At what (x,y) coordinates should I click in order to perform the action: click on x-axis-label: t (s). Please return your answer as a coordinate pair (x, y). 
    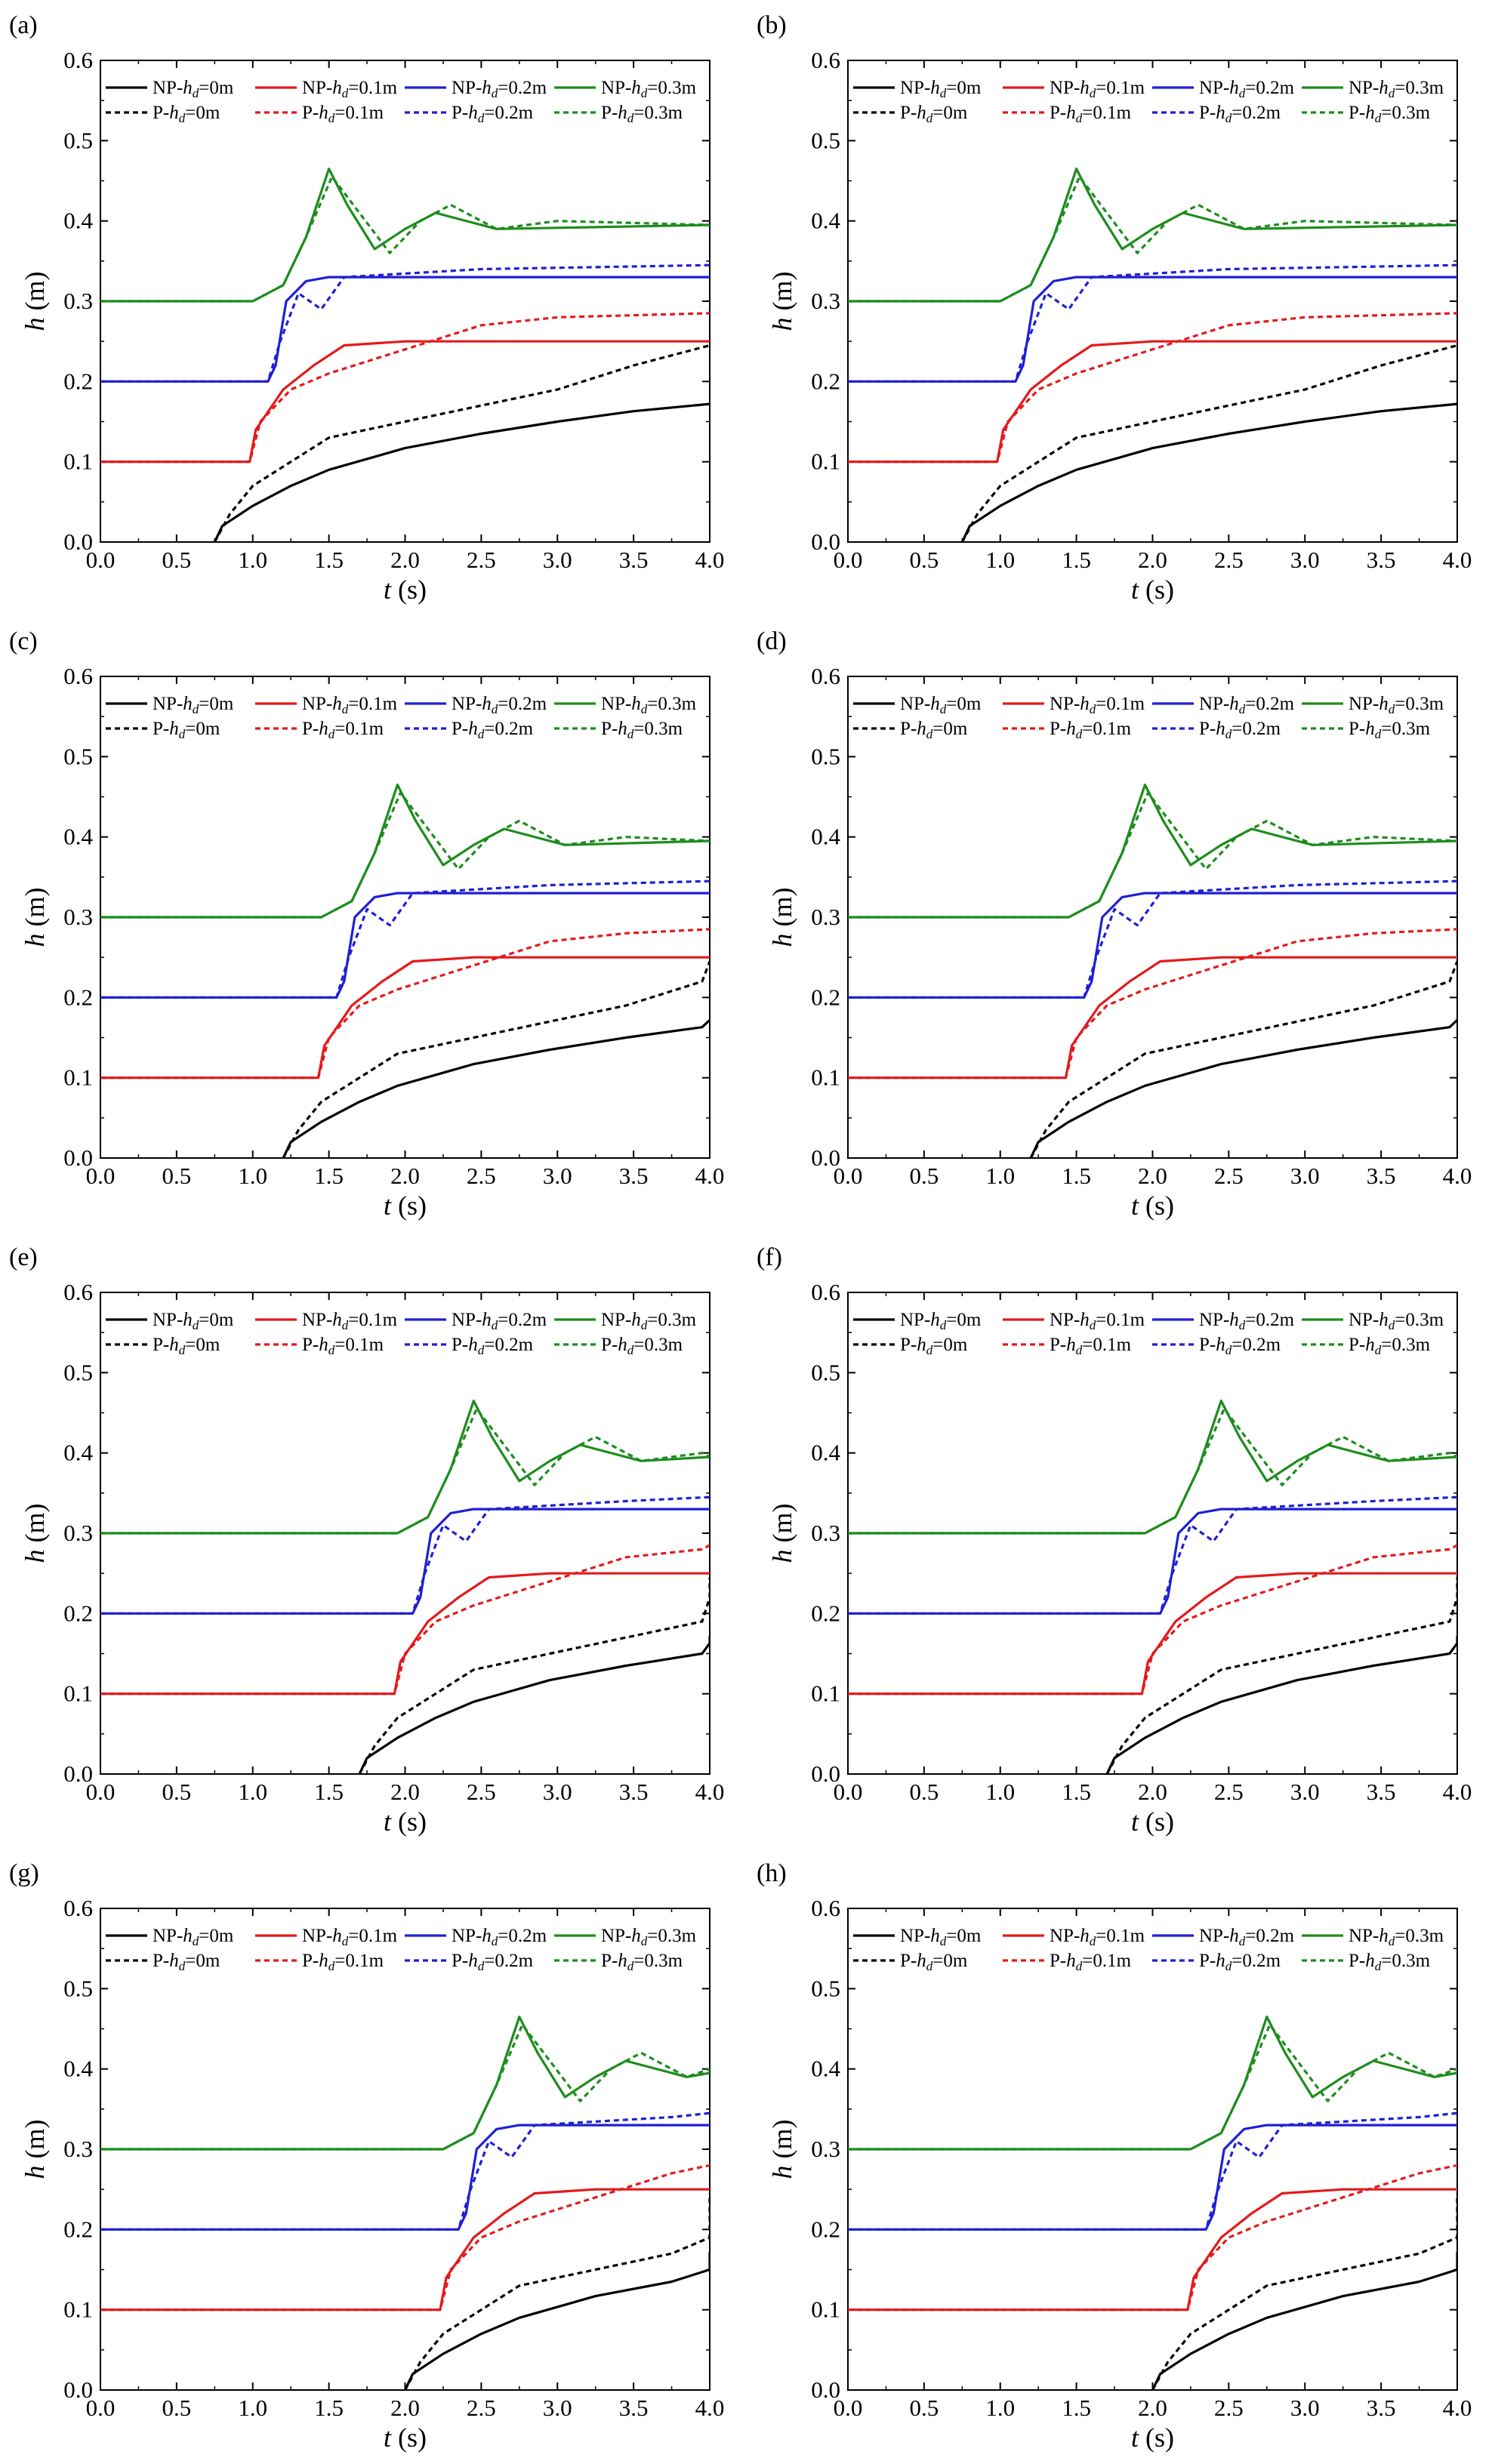
    Looking at the image, I should click on (405, 589).